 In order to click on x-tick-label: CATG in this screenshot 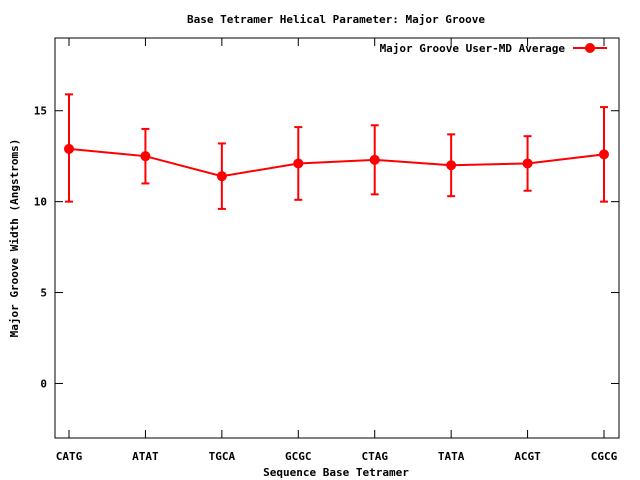, I will do `click(69, 456)`.